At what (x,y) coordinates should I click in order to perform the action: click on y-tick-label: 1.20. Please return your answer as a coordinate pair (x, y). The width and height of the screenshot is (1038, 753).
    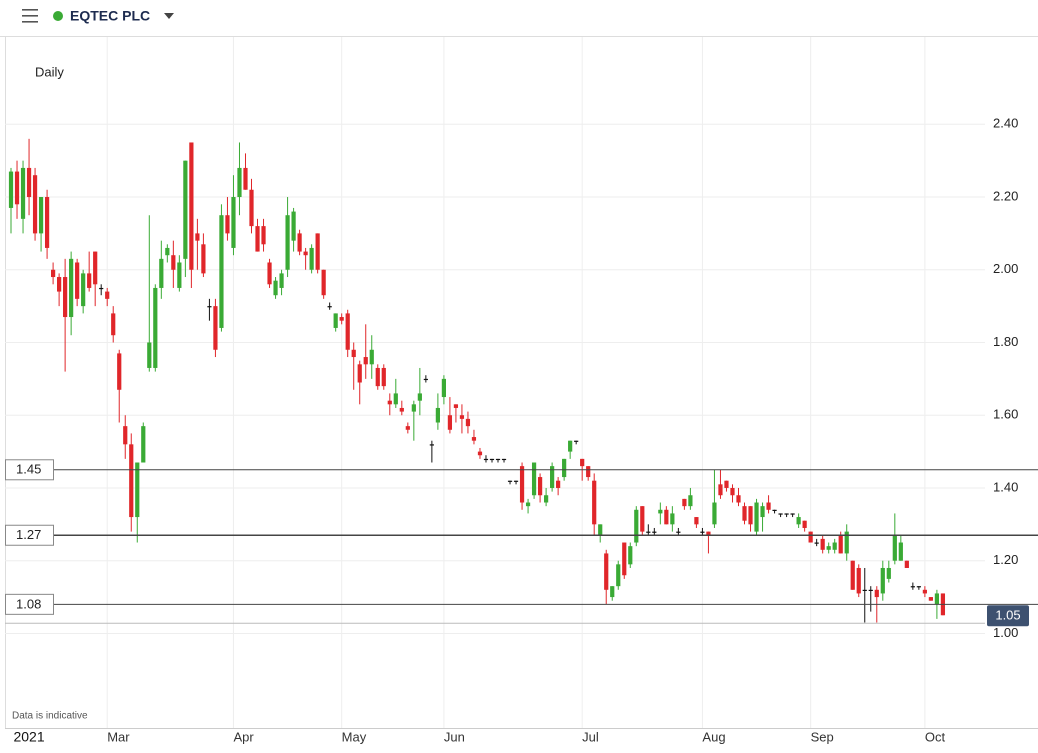
    Looking at the image, I should click on (1005, 559).